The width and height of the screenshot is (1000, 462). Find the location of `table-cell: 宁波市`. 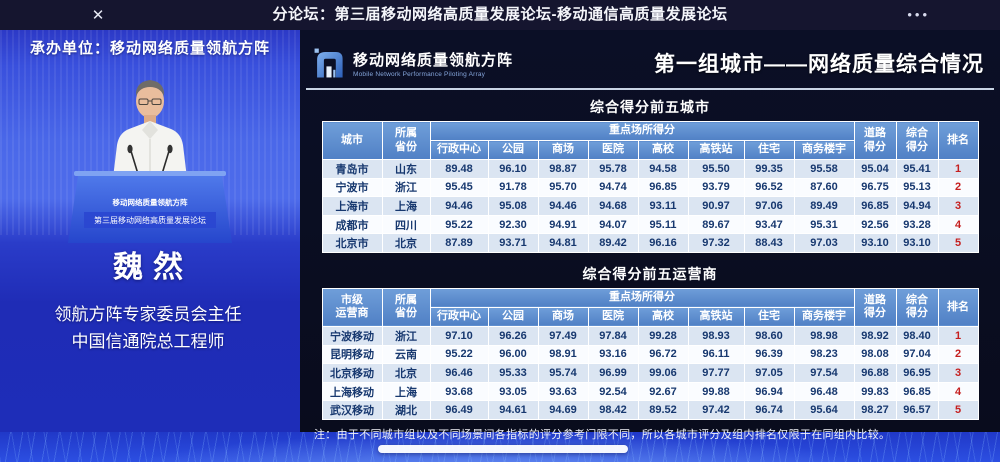

table-cell: 宁波市 is located at coordinates (352, 187).